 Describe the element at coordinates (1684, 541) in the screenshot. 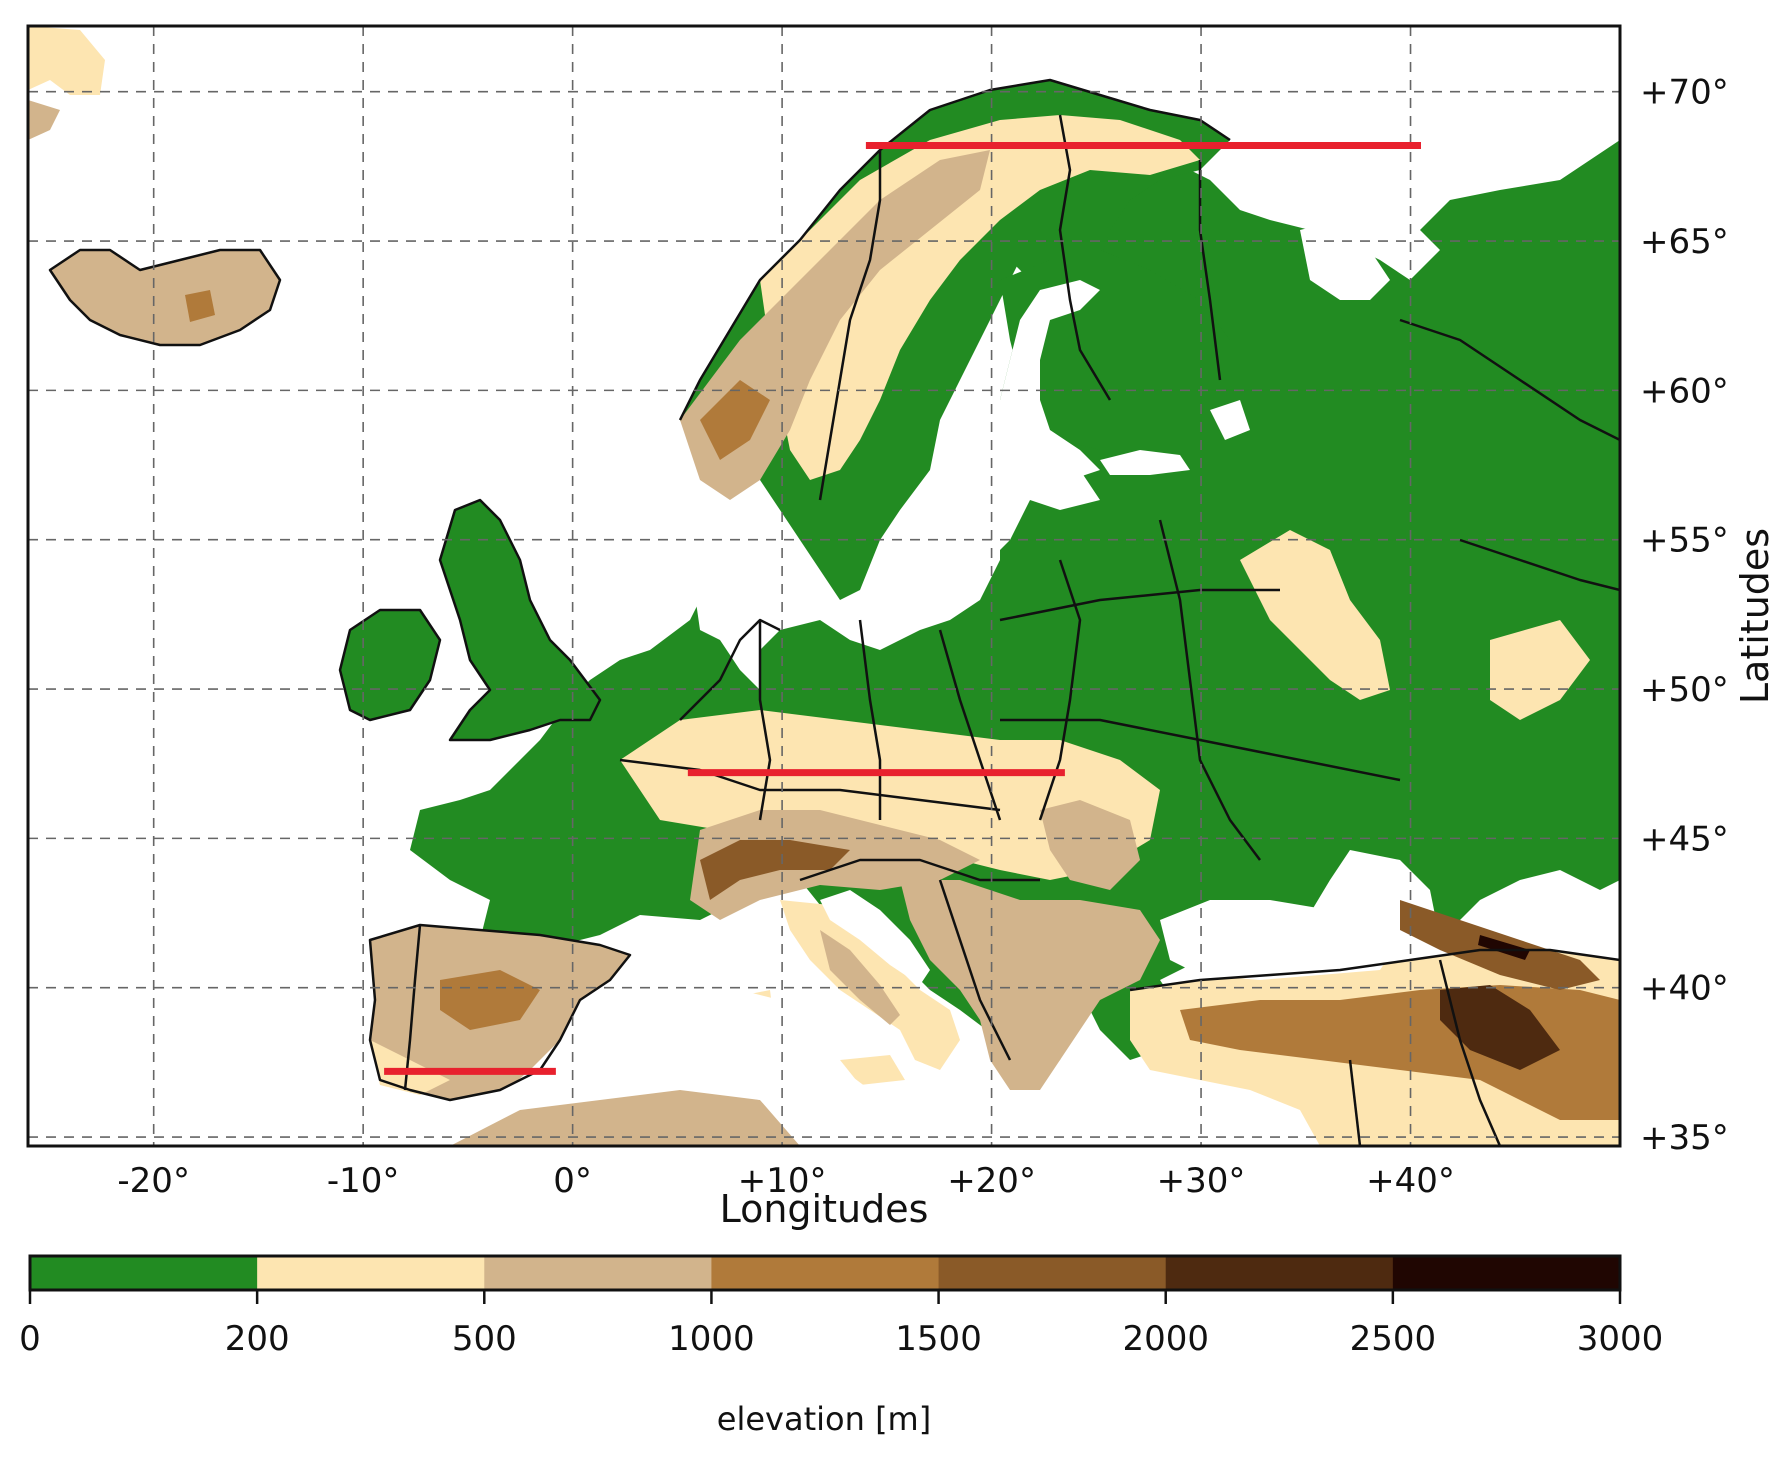

I see `latitude-tick-label: +55°` at that location.